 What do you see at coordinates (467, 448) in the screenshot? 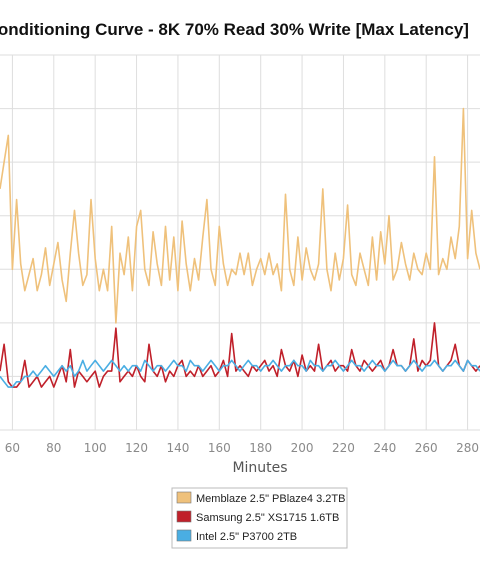
I see `x-tick-label: 280` at bounding box center [467, 448].